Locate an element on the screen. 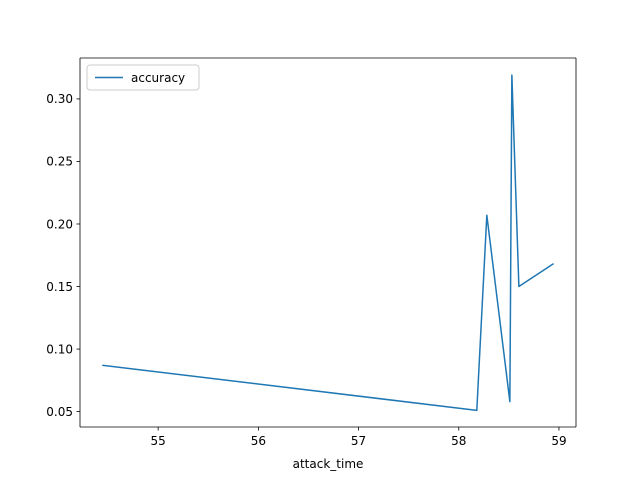 The width and height of the screenshot is (640, 480). y-tick-label: 0.25 is located at coordinates (59, 162).